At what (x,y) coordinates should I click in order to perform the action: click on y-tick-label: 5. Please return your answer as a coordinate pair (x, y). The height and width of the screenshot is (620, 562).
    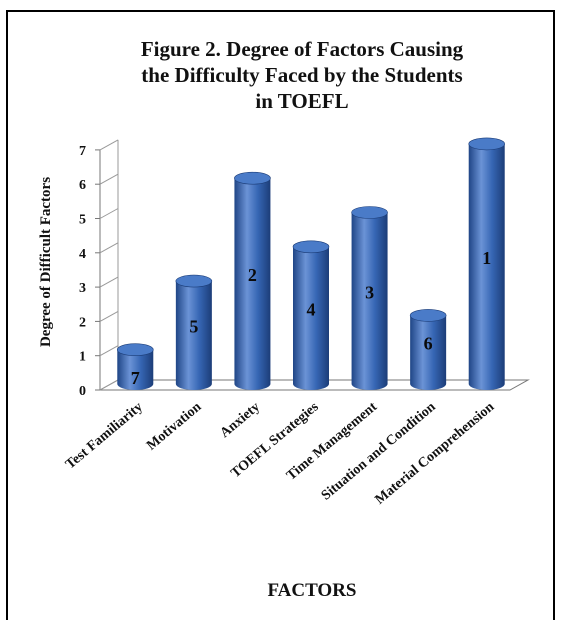
    Looking at the image, I should click on (82, 220).